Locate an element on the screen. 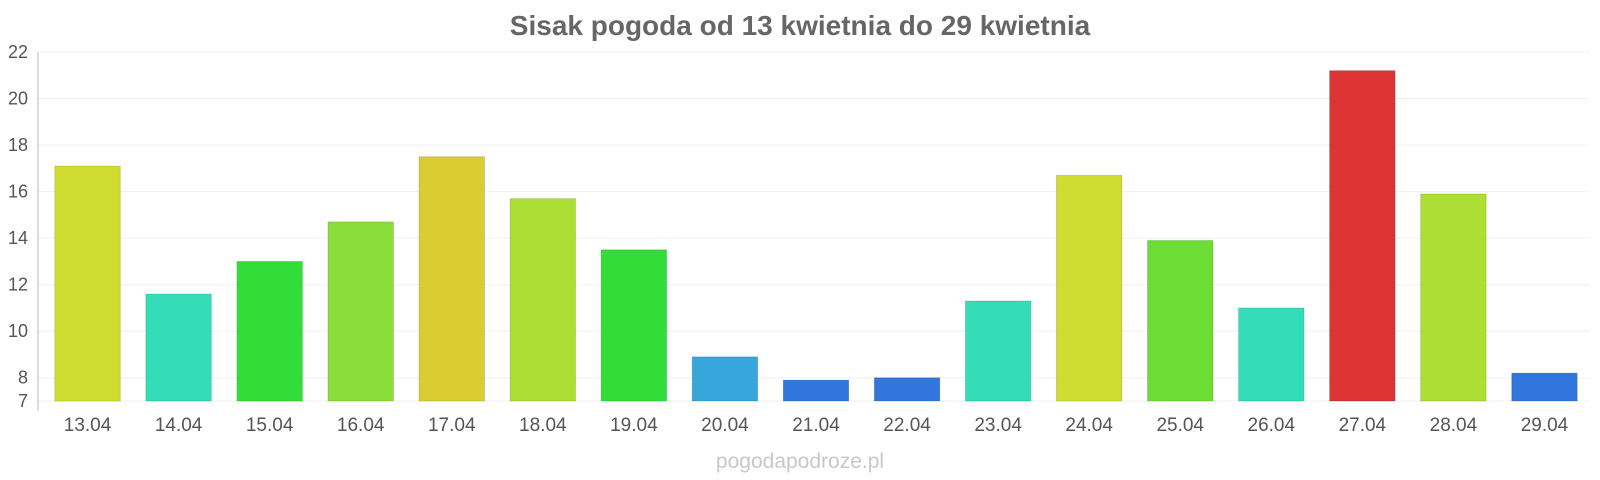  y-tick-label: 10 is located at coordinates (18, 331).